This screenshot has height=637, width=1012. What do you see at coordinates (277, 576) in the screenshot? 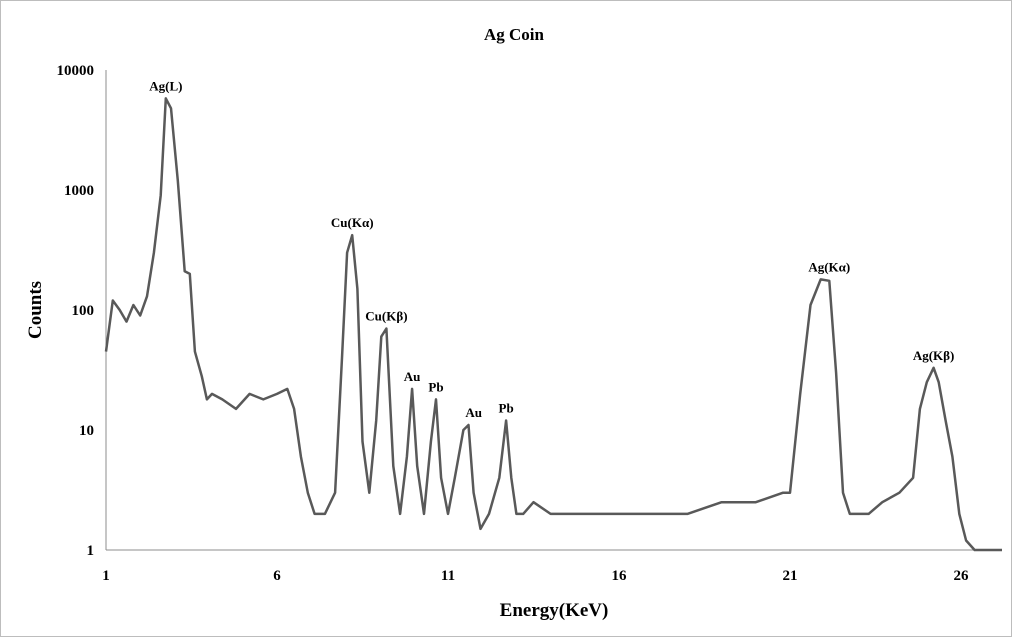
I see `x-tick-label: 6` at bounding box center [277, 576].